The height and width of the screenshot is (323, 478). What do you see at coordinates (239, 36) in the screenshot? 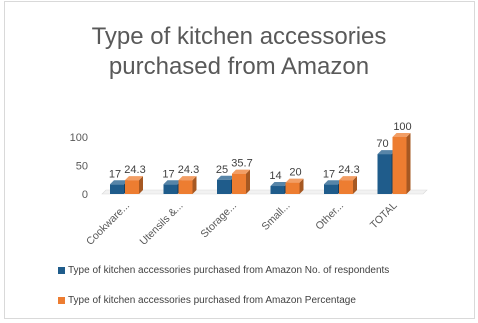
I see `chart-title-line-1: Type of kitchen accessories` at bounding box center [239, 36].